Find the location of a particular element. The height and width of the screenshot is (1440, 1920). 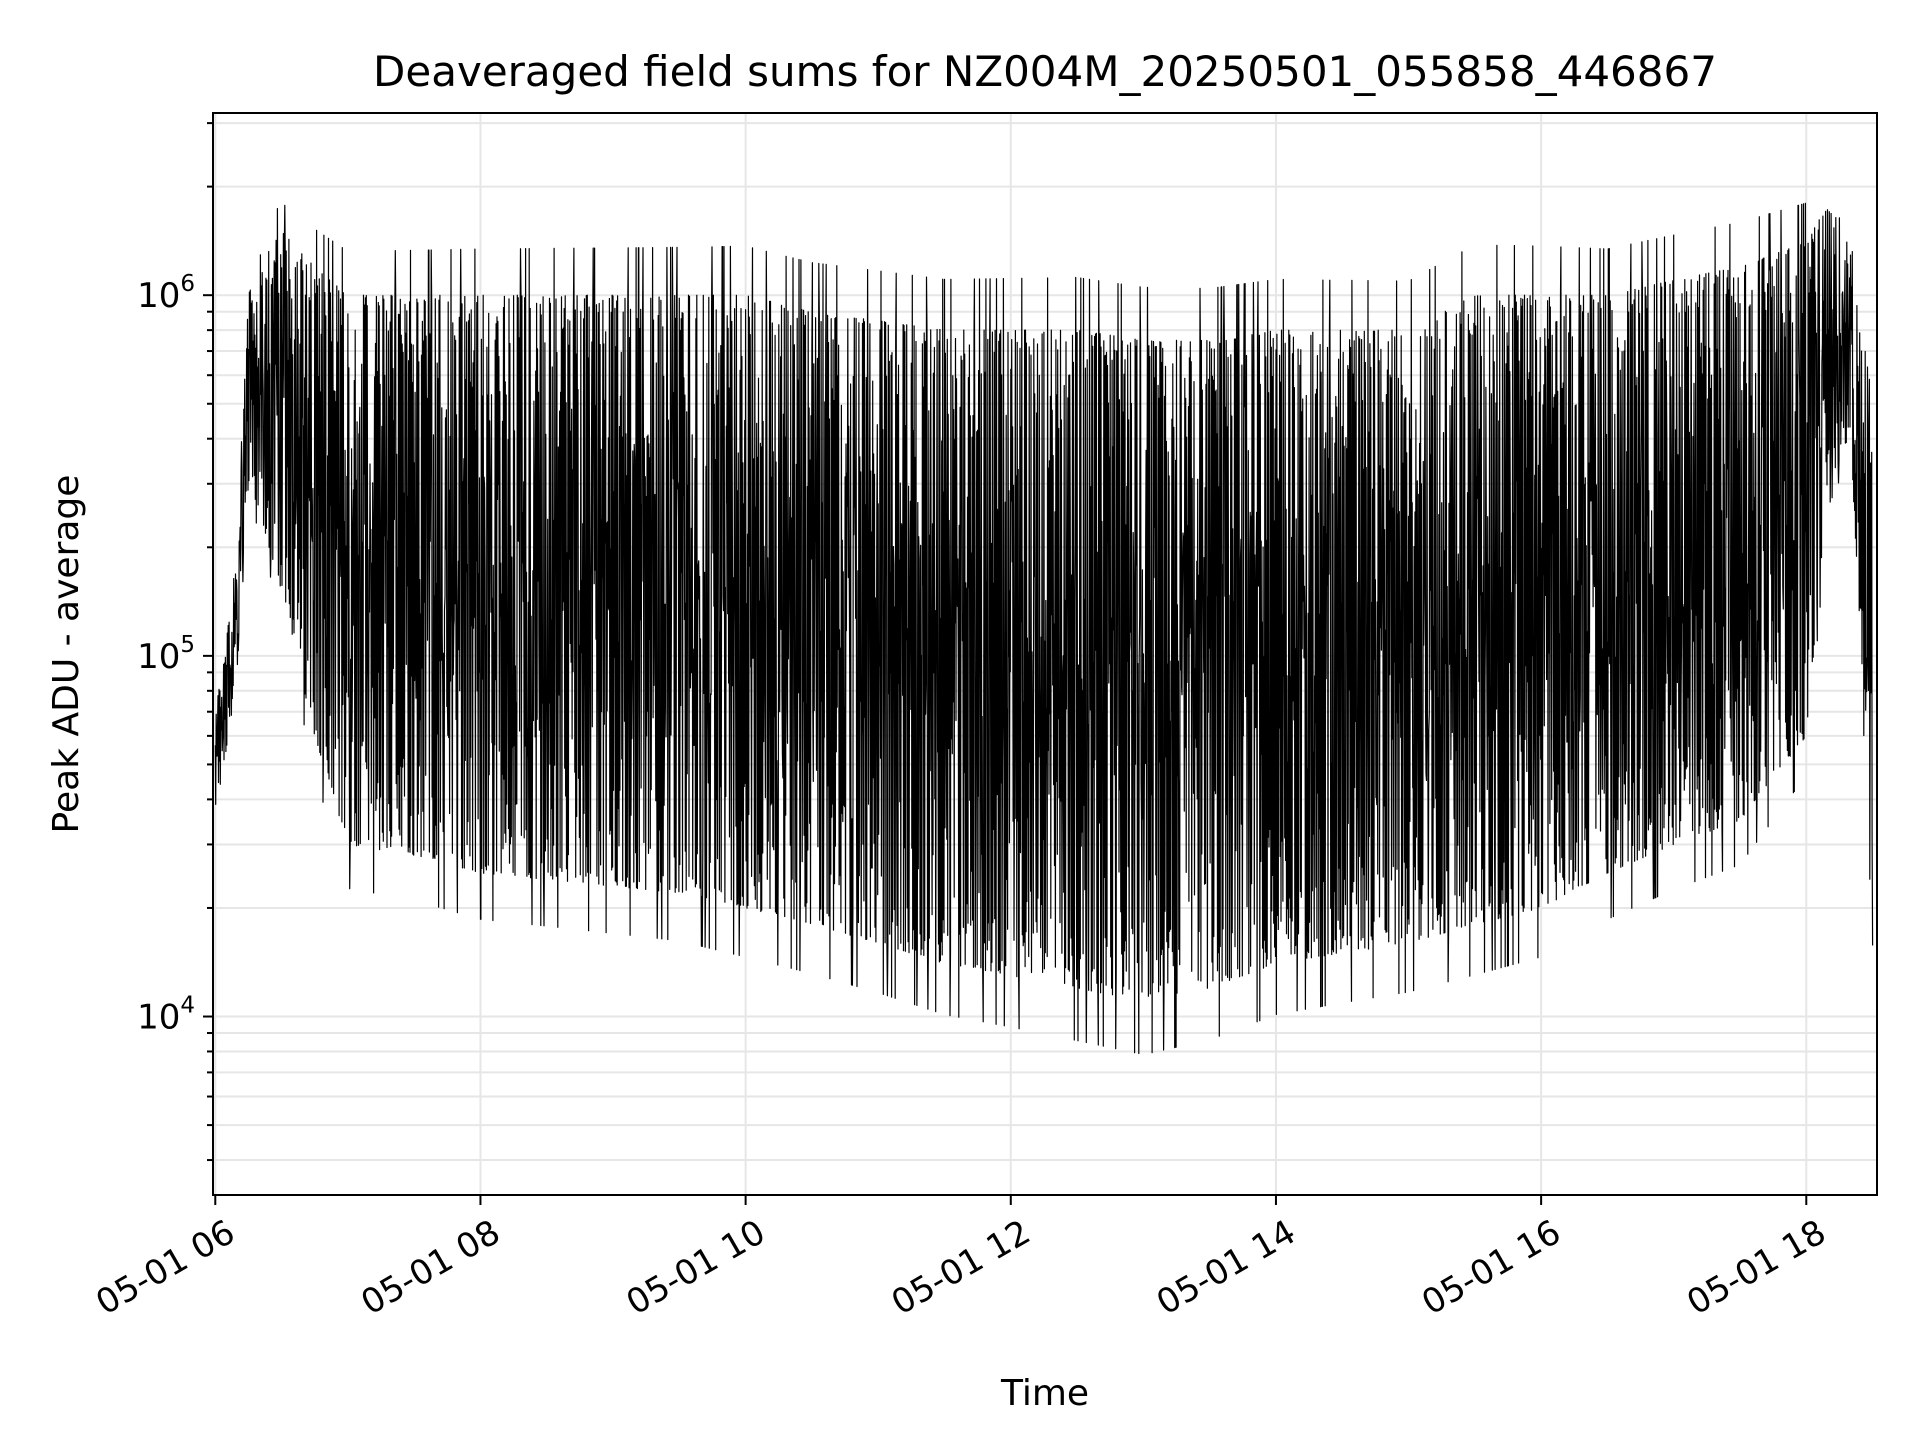

y-axis-label: Peak ADU - average is located at coordinates (66, 654).